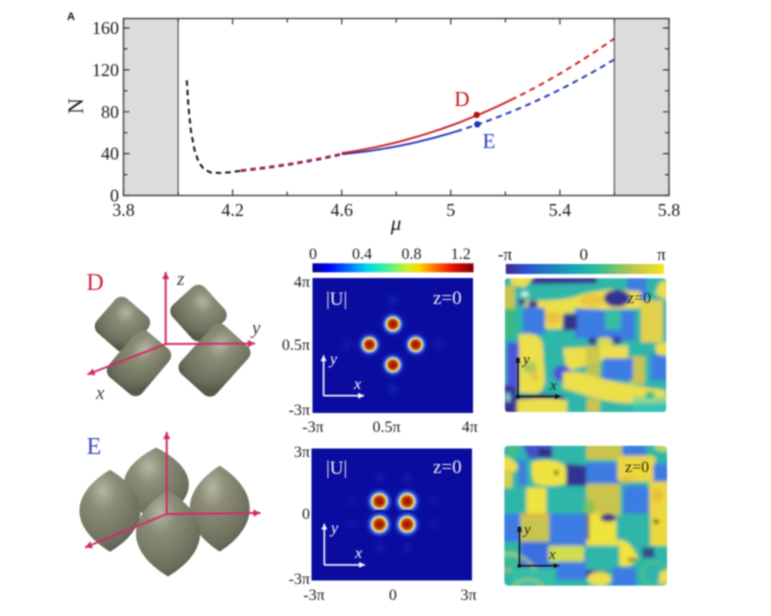 The image size is (771, 616). Describe the element at coordinates (396, 223) in the screenshot. I see `svg-text: μ` at that location.